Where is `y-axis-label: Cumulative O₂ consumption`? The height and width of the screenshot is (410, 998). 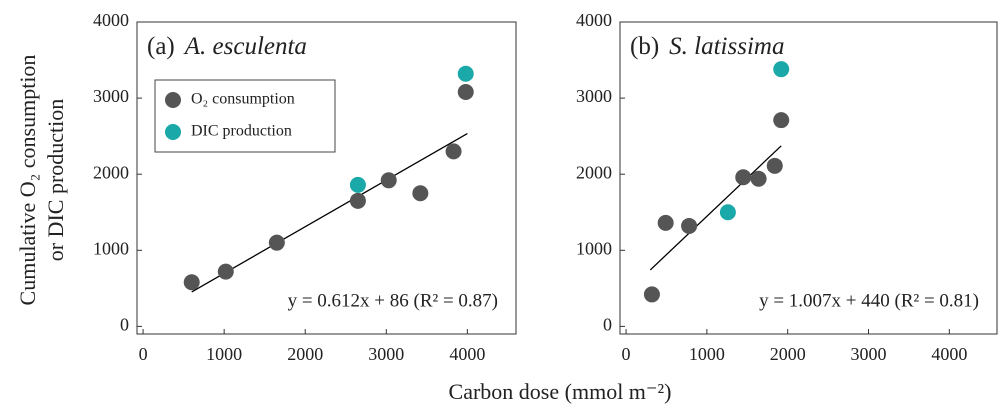
y-axis-label: Cumulative O₂ consumption is located at coordinates (27, 180).